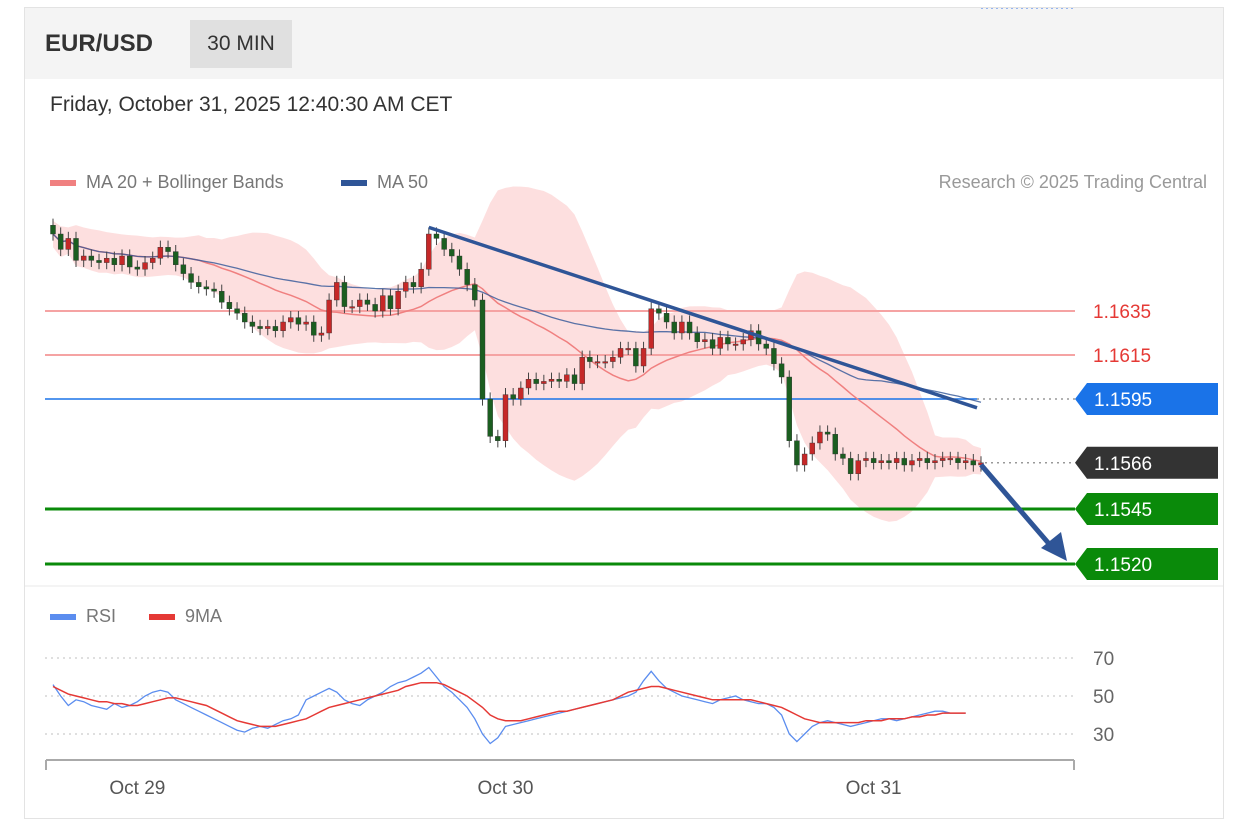  I want to click on datetime-label: Friday, October 31, 2025 12:40:30 AM CET, so click(251, 104).